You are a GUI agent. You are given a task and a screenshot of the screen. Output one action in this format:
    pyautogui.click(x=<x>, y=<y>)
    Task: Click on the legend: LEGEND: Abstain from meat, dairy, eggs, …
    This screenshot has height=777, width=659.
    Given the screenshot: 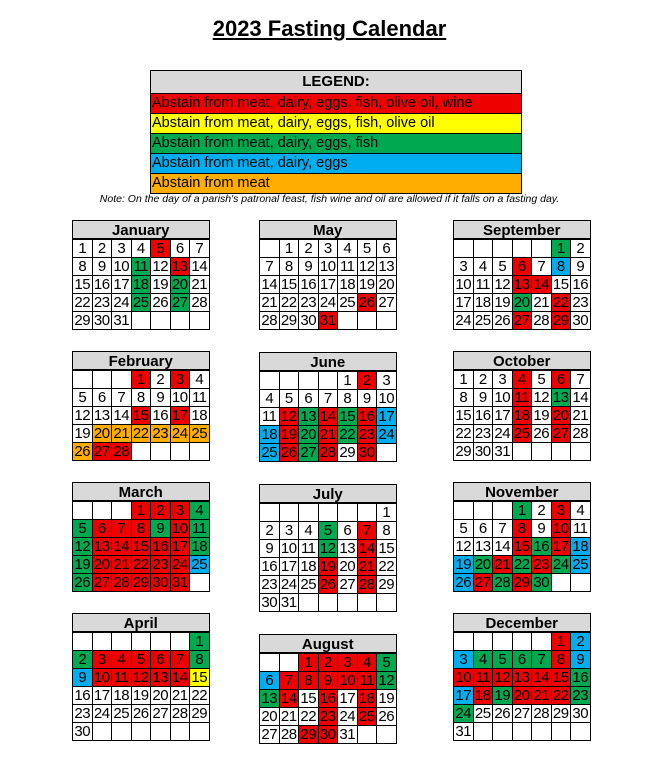 What is the action you would take?
    pyautogui.click(x=336, y=132)
    